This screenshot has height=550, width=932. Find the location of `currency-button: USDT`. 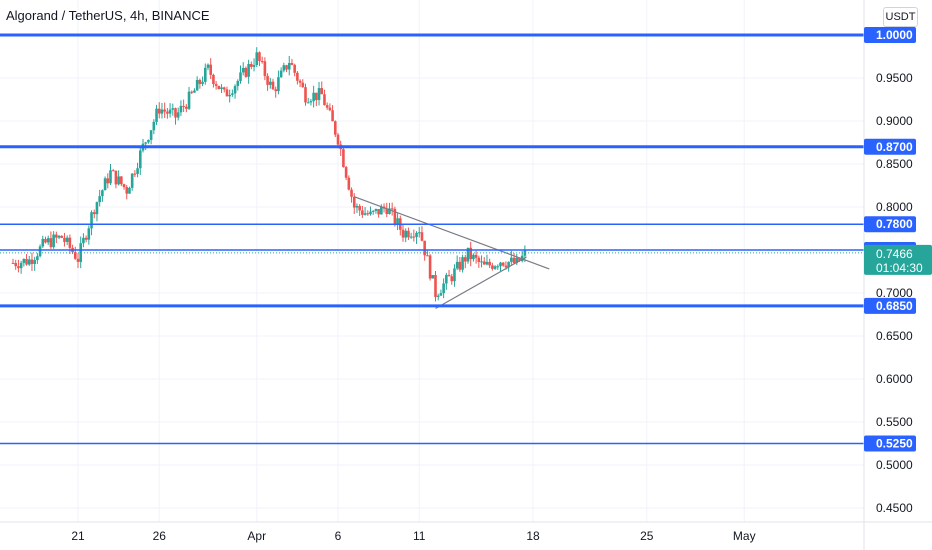

currency-button: USDT is located at coordinates (900, 17).